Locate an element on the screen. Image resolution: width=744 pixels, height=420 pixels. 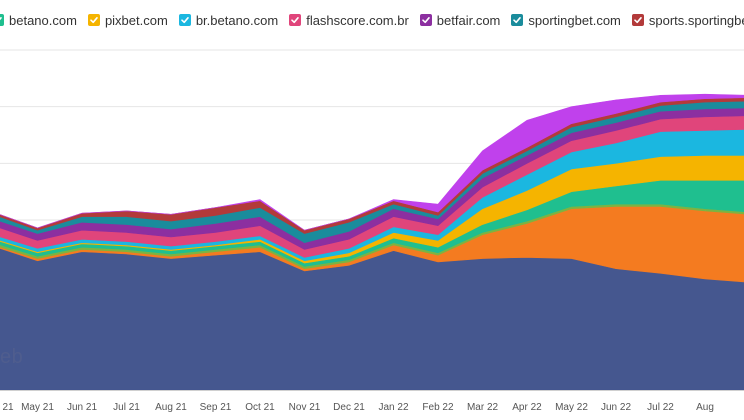
x-tick-label: Apr 22 is located at coordinates (527, 407).